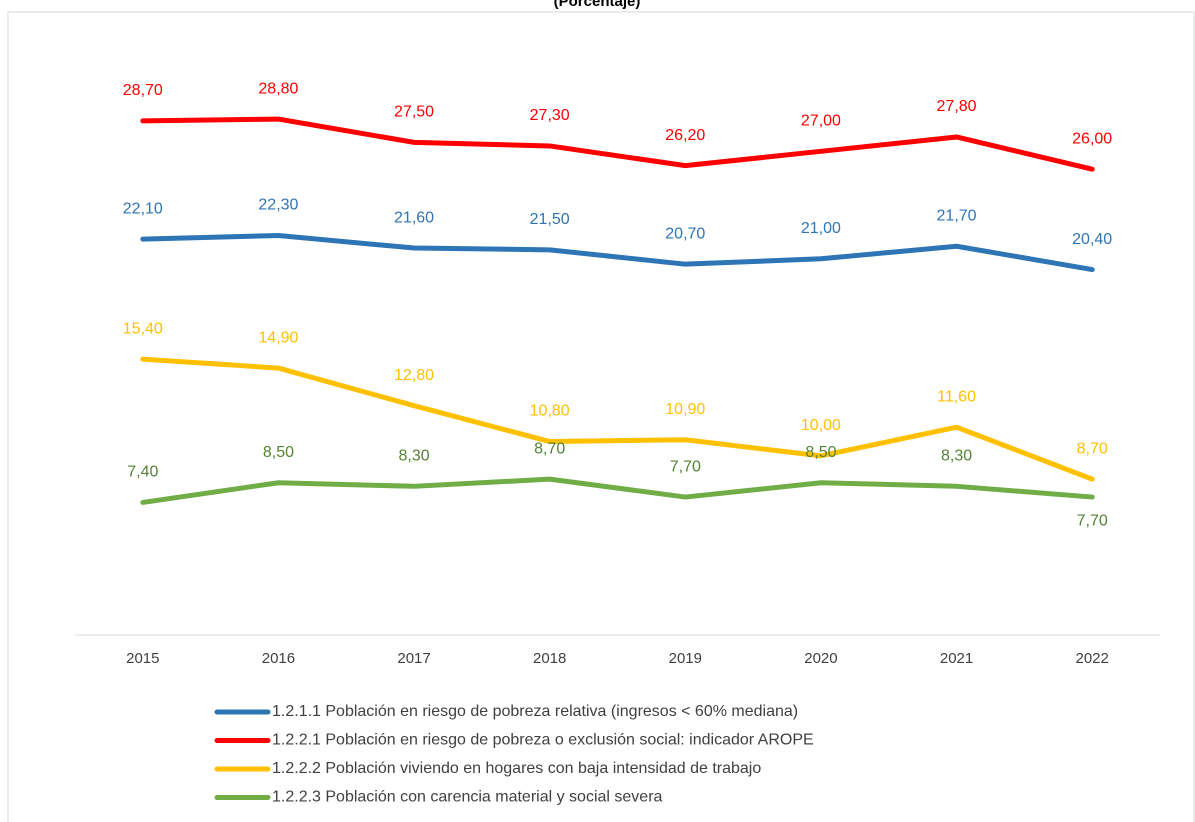 The height and width of the screenshot is (822, 1195). What do you see at coordinates (142, 658) in the screenshot?
I see `x-tick-label: 2015` at bounding box center [142, 658].